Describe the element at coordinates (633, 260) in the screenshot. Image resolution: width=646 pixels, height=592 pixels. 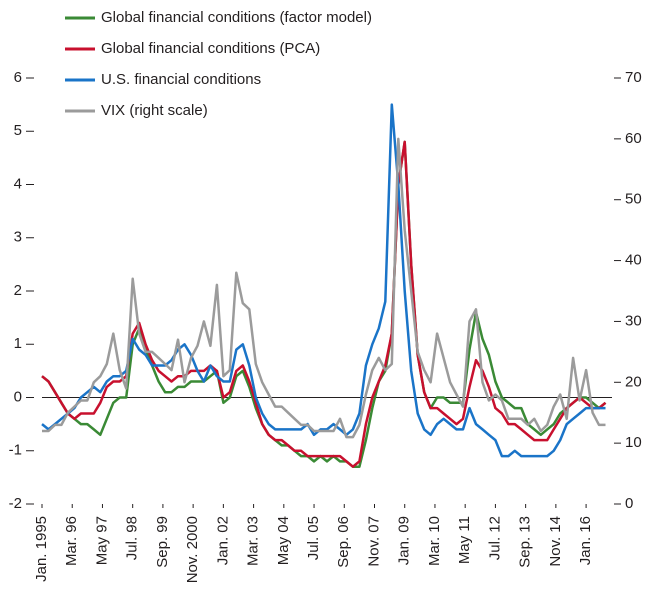
I see `y2-tick-label: 40` at that location.